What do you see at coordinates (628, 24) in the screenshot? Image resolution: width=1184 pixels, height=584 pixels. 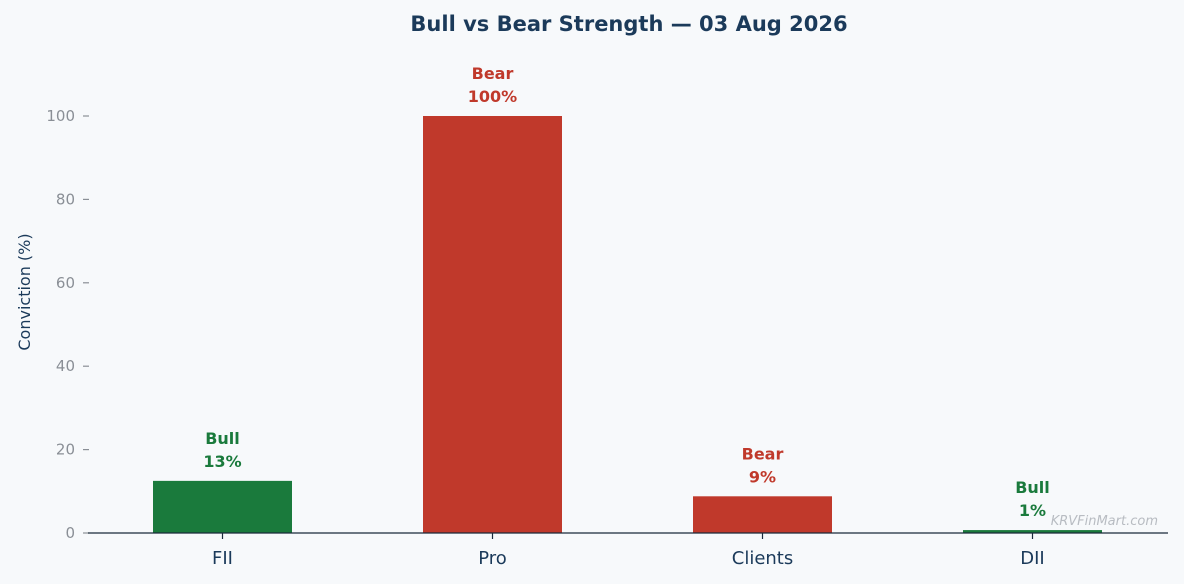 I see `chart-title: Bull vs Bear Strength — 03 Aug 2026` at bounding box center [628, 24].